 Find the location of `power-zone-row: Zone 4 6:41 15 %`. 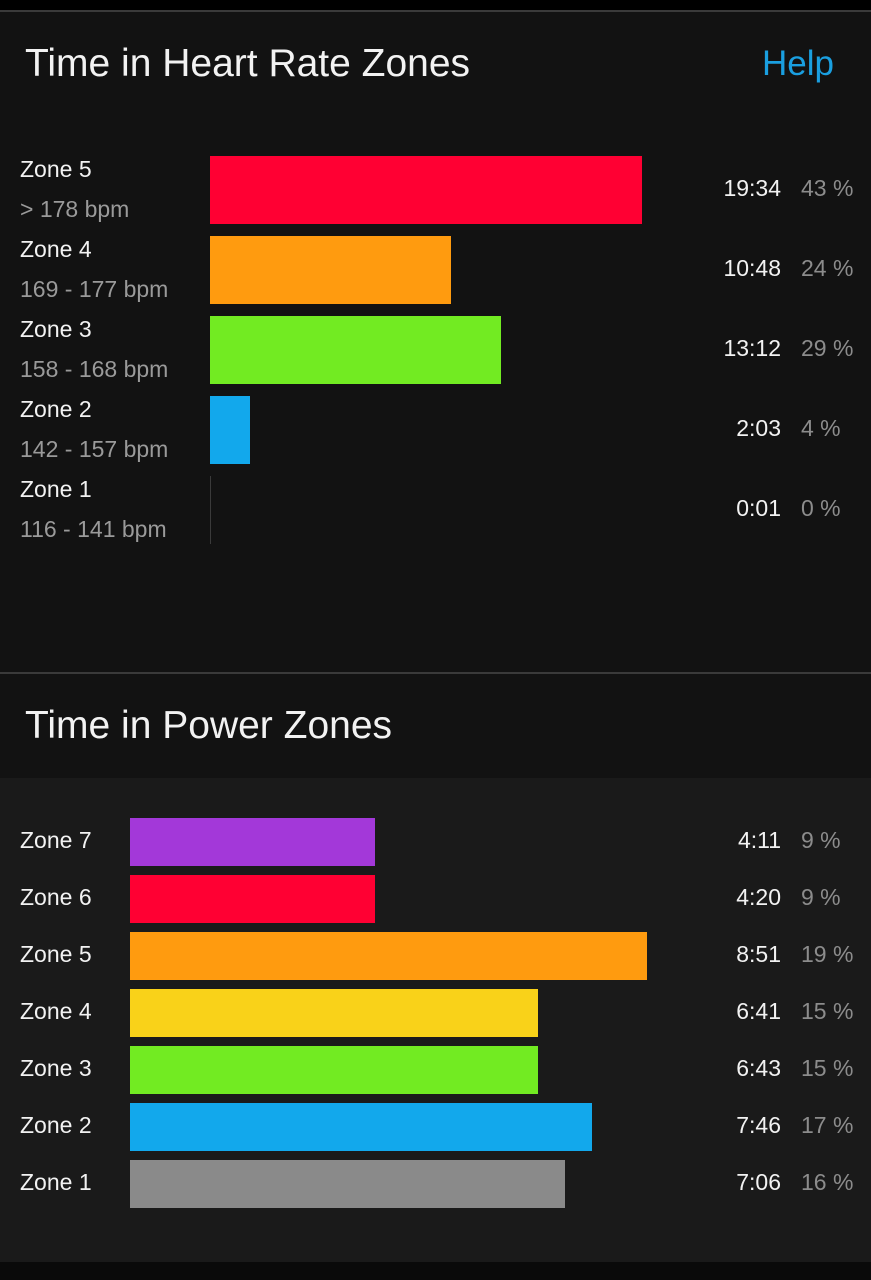

power-zone-row: Zone 4 6:41 15 % is located at coordinates (435, 1013).